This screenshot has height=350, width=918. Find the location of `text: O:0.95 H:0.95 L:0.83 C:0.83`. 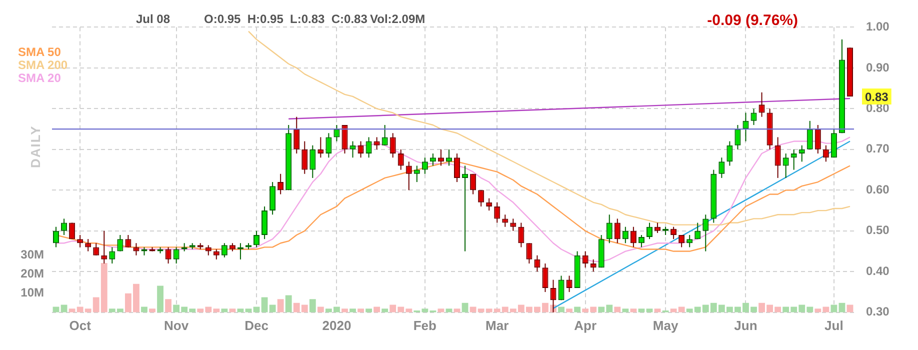

text: O:0.95 H:0.95 L:0.83 C:0.83 is located at coordinates (286, 19).